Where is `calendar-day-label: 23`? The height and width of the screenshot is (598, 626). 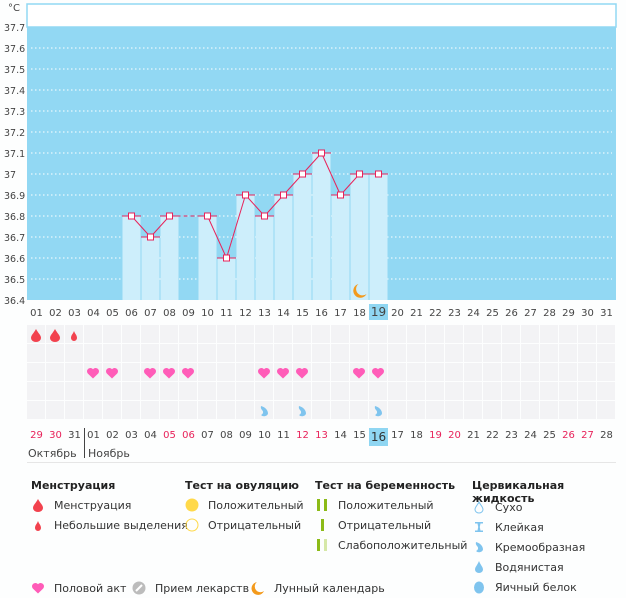 calendar-day-label: 23 is located at coordinates (511, 435).